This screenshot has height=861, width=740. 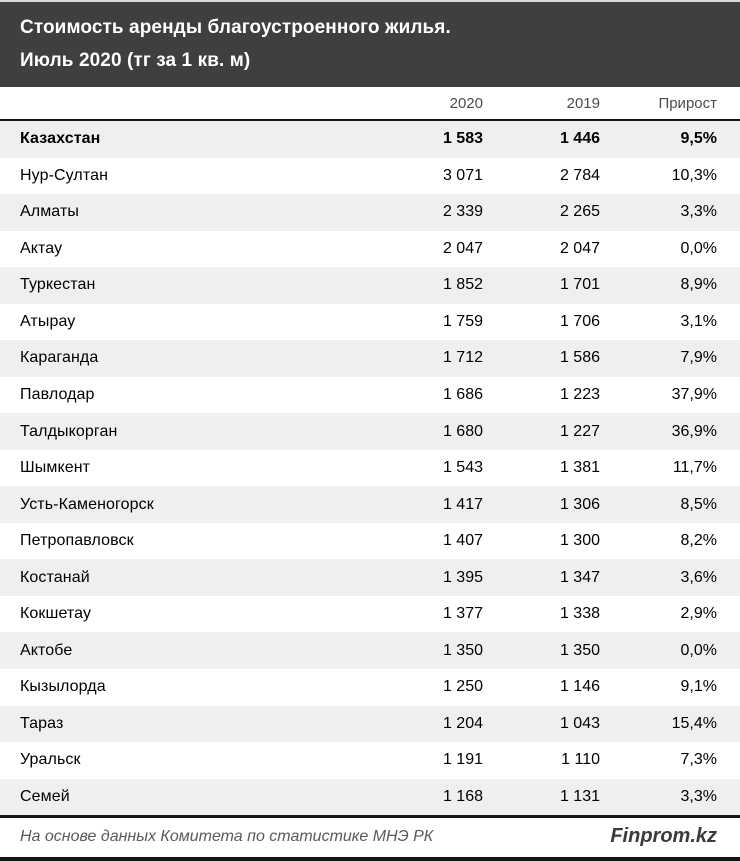 I want to click on table-row: Семей 1 168 1 131 3,3%, so click(x=370, y=797).